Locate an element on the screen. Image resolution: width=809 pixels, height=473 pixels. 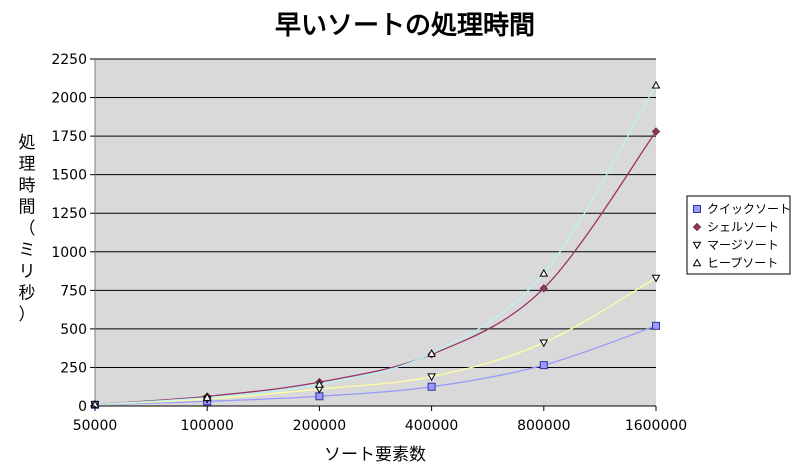
y-tick-label: 2000 is located at coordinates (69, 99).